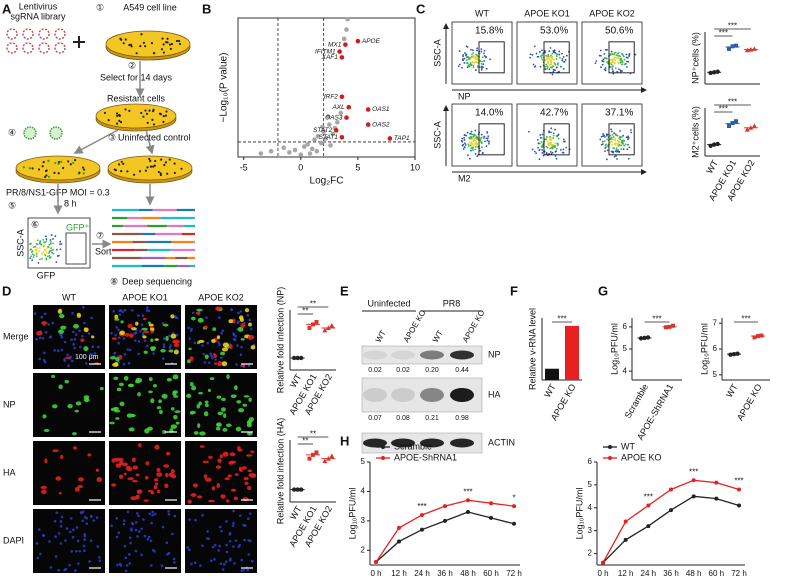  Describe the element at coordinates (381, 124) in the screenshot. I see `point-label: OAS2` at that location.